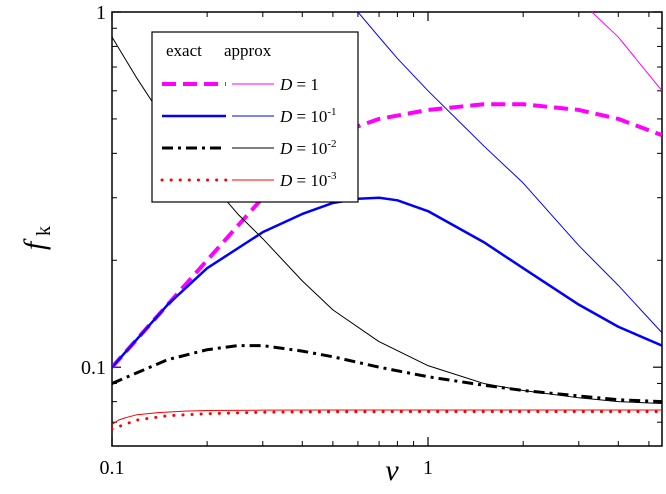  I want to click on svg-text: k, so click(44, 231).